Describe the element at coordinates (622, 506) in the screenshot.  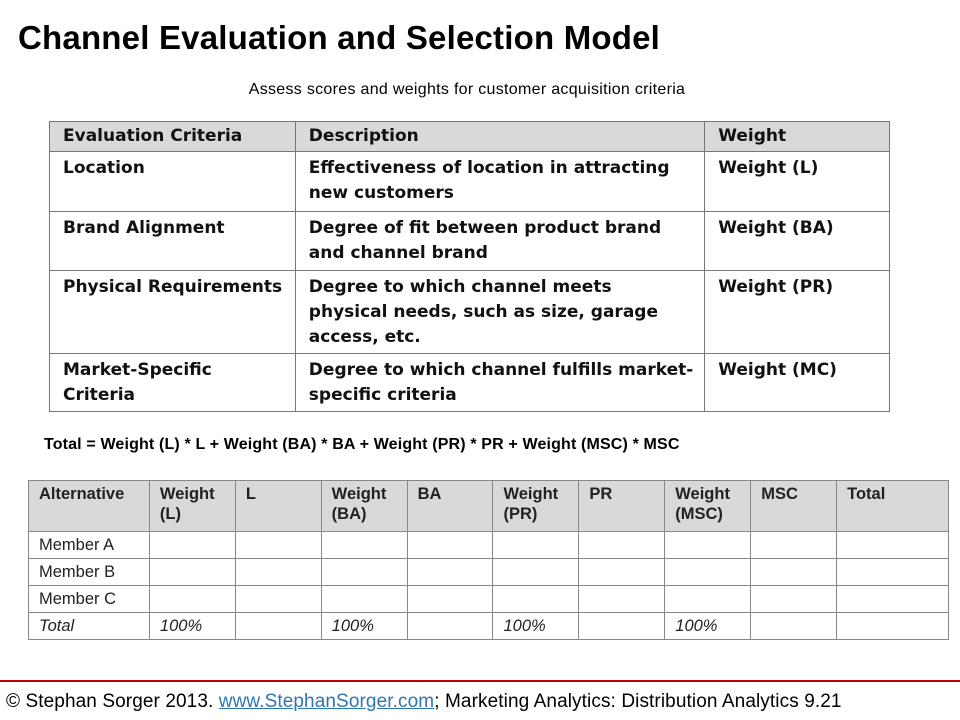
I see `column-header-pr: PR` at that location.